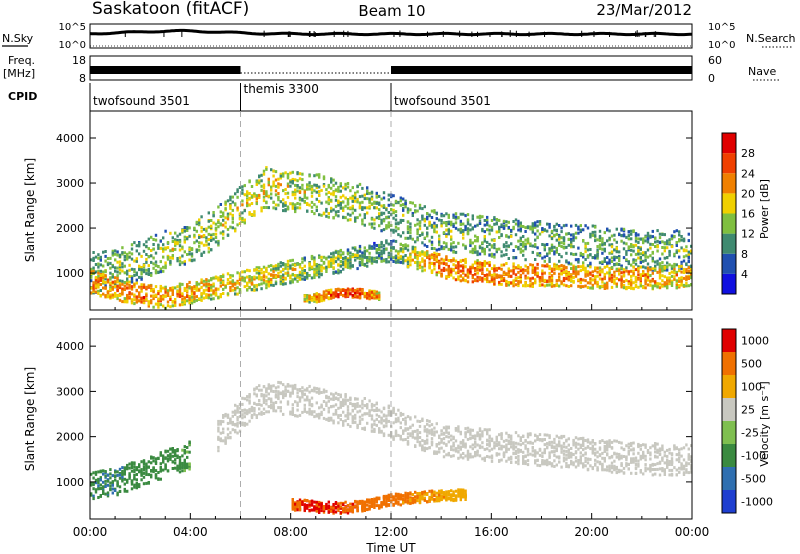 The width and height of the screenshot is (800, 554). I want to click on y-tick-label: 1000, so click(70, 273).